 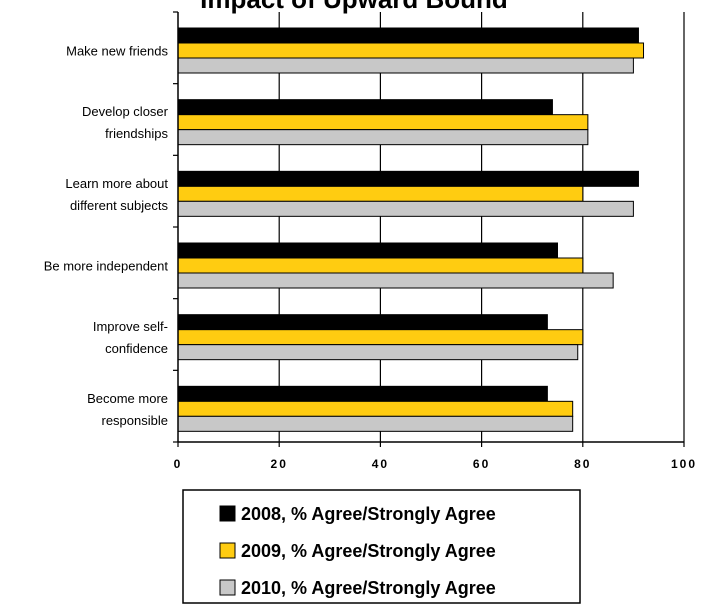 I want to click on legend-label: 2010, % Agree/Strongly Agree, so click(x=368, y=588).